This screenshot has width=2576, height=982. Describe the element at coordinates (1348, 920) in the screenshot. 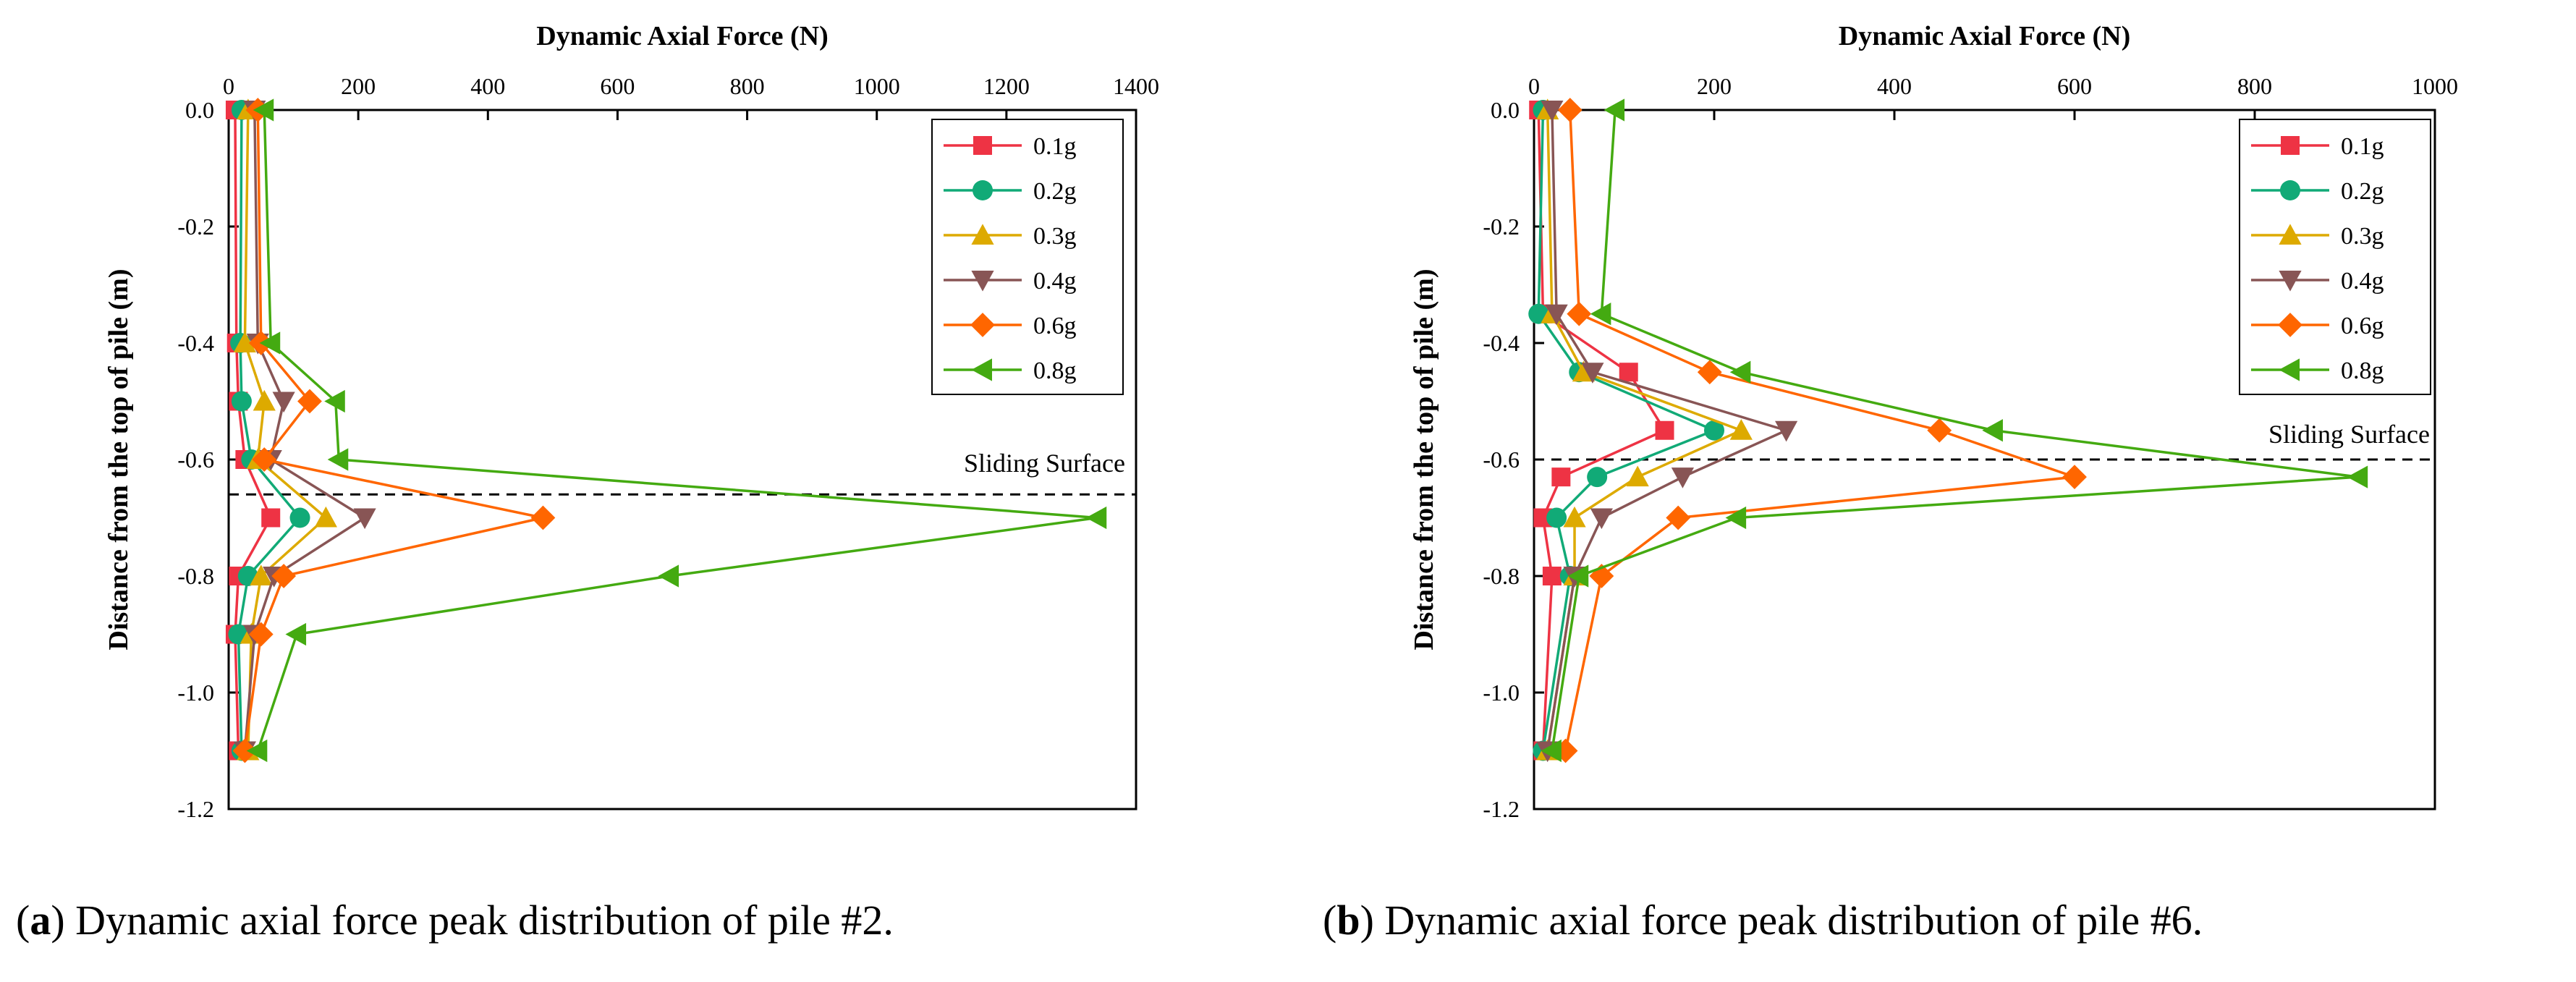

I see `caption-b-letter: b` at that location.